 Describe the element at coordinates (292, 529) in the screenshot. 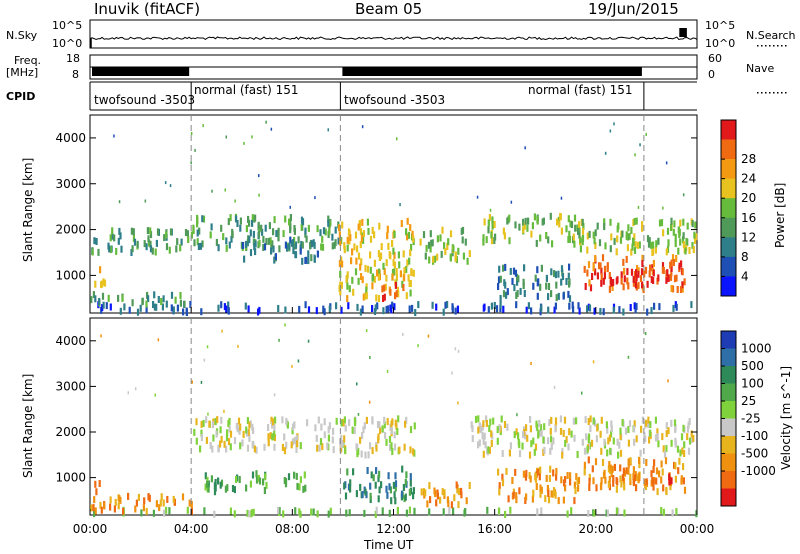

I see `x-tick-label: 08:00` at that location.